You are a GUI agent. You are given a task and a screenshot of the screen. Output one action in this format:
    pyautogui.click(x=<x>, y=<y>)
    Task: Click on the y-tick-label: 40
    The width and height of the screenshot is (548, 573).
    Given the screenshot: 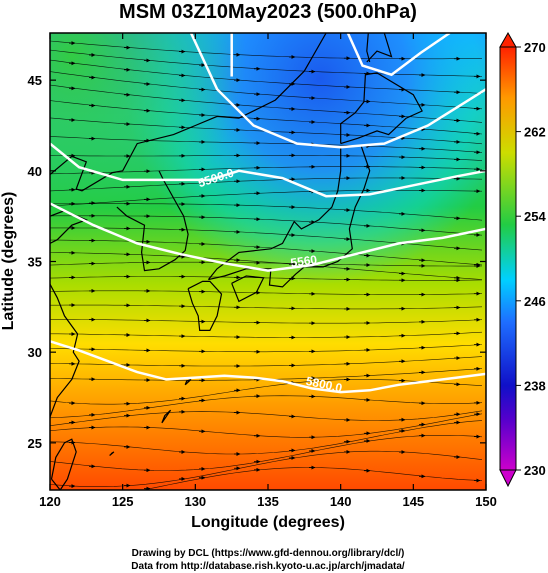 What is the action you would take?
    pyautogui.click(x=35, y=171)
    